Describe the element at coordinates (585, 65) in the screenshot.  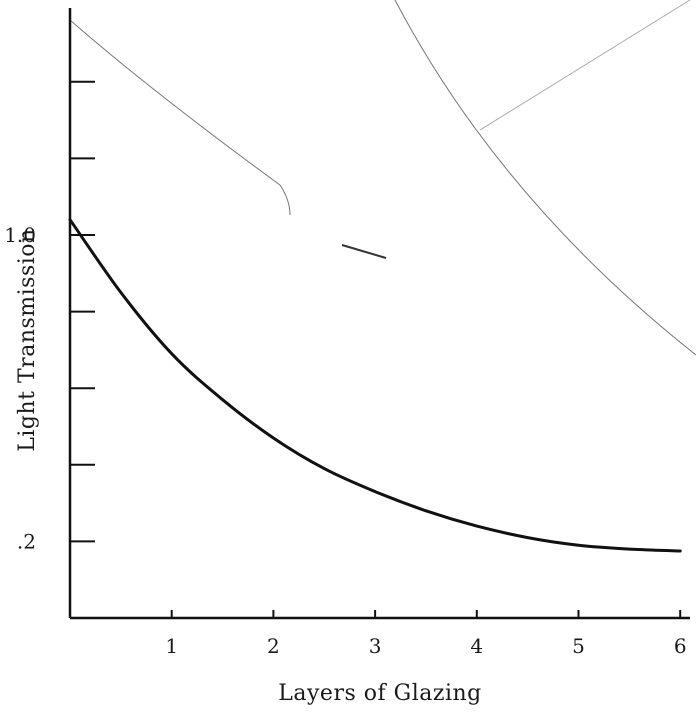
I see `artifact-line-diagonal` at that location.